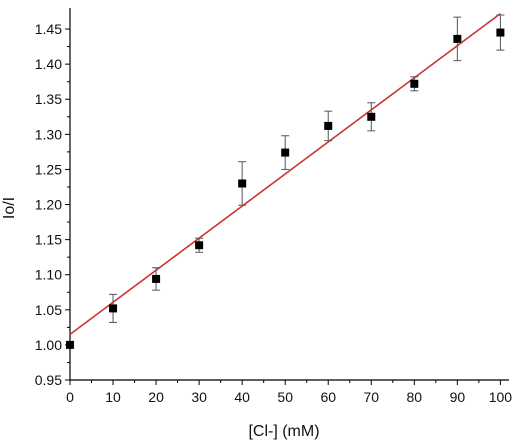  What do you see at coordinates (48, 240) in the screenshot?
I see `y-tick-label: 1.15` at bounding box center [48, 240].